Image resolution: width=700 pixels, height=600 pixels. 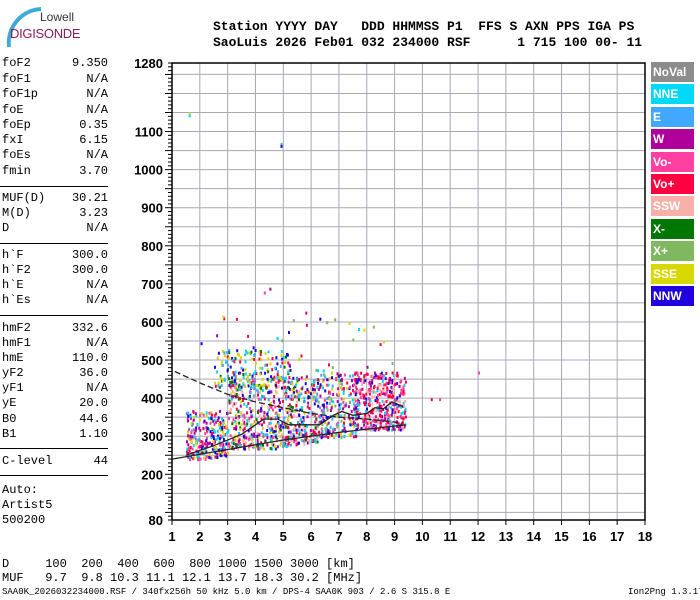 I want to click on param-label: h`Es, so click(x=16, y=300).